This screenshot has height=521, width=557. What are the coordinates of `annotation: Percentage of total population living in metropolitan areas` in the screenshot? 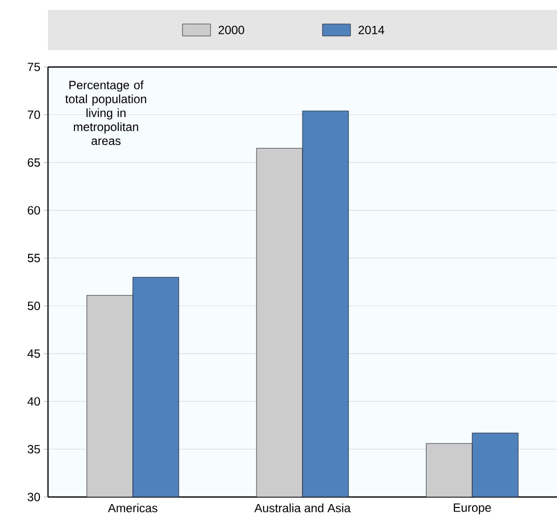 It's located at (105, 113).